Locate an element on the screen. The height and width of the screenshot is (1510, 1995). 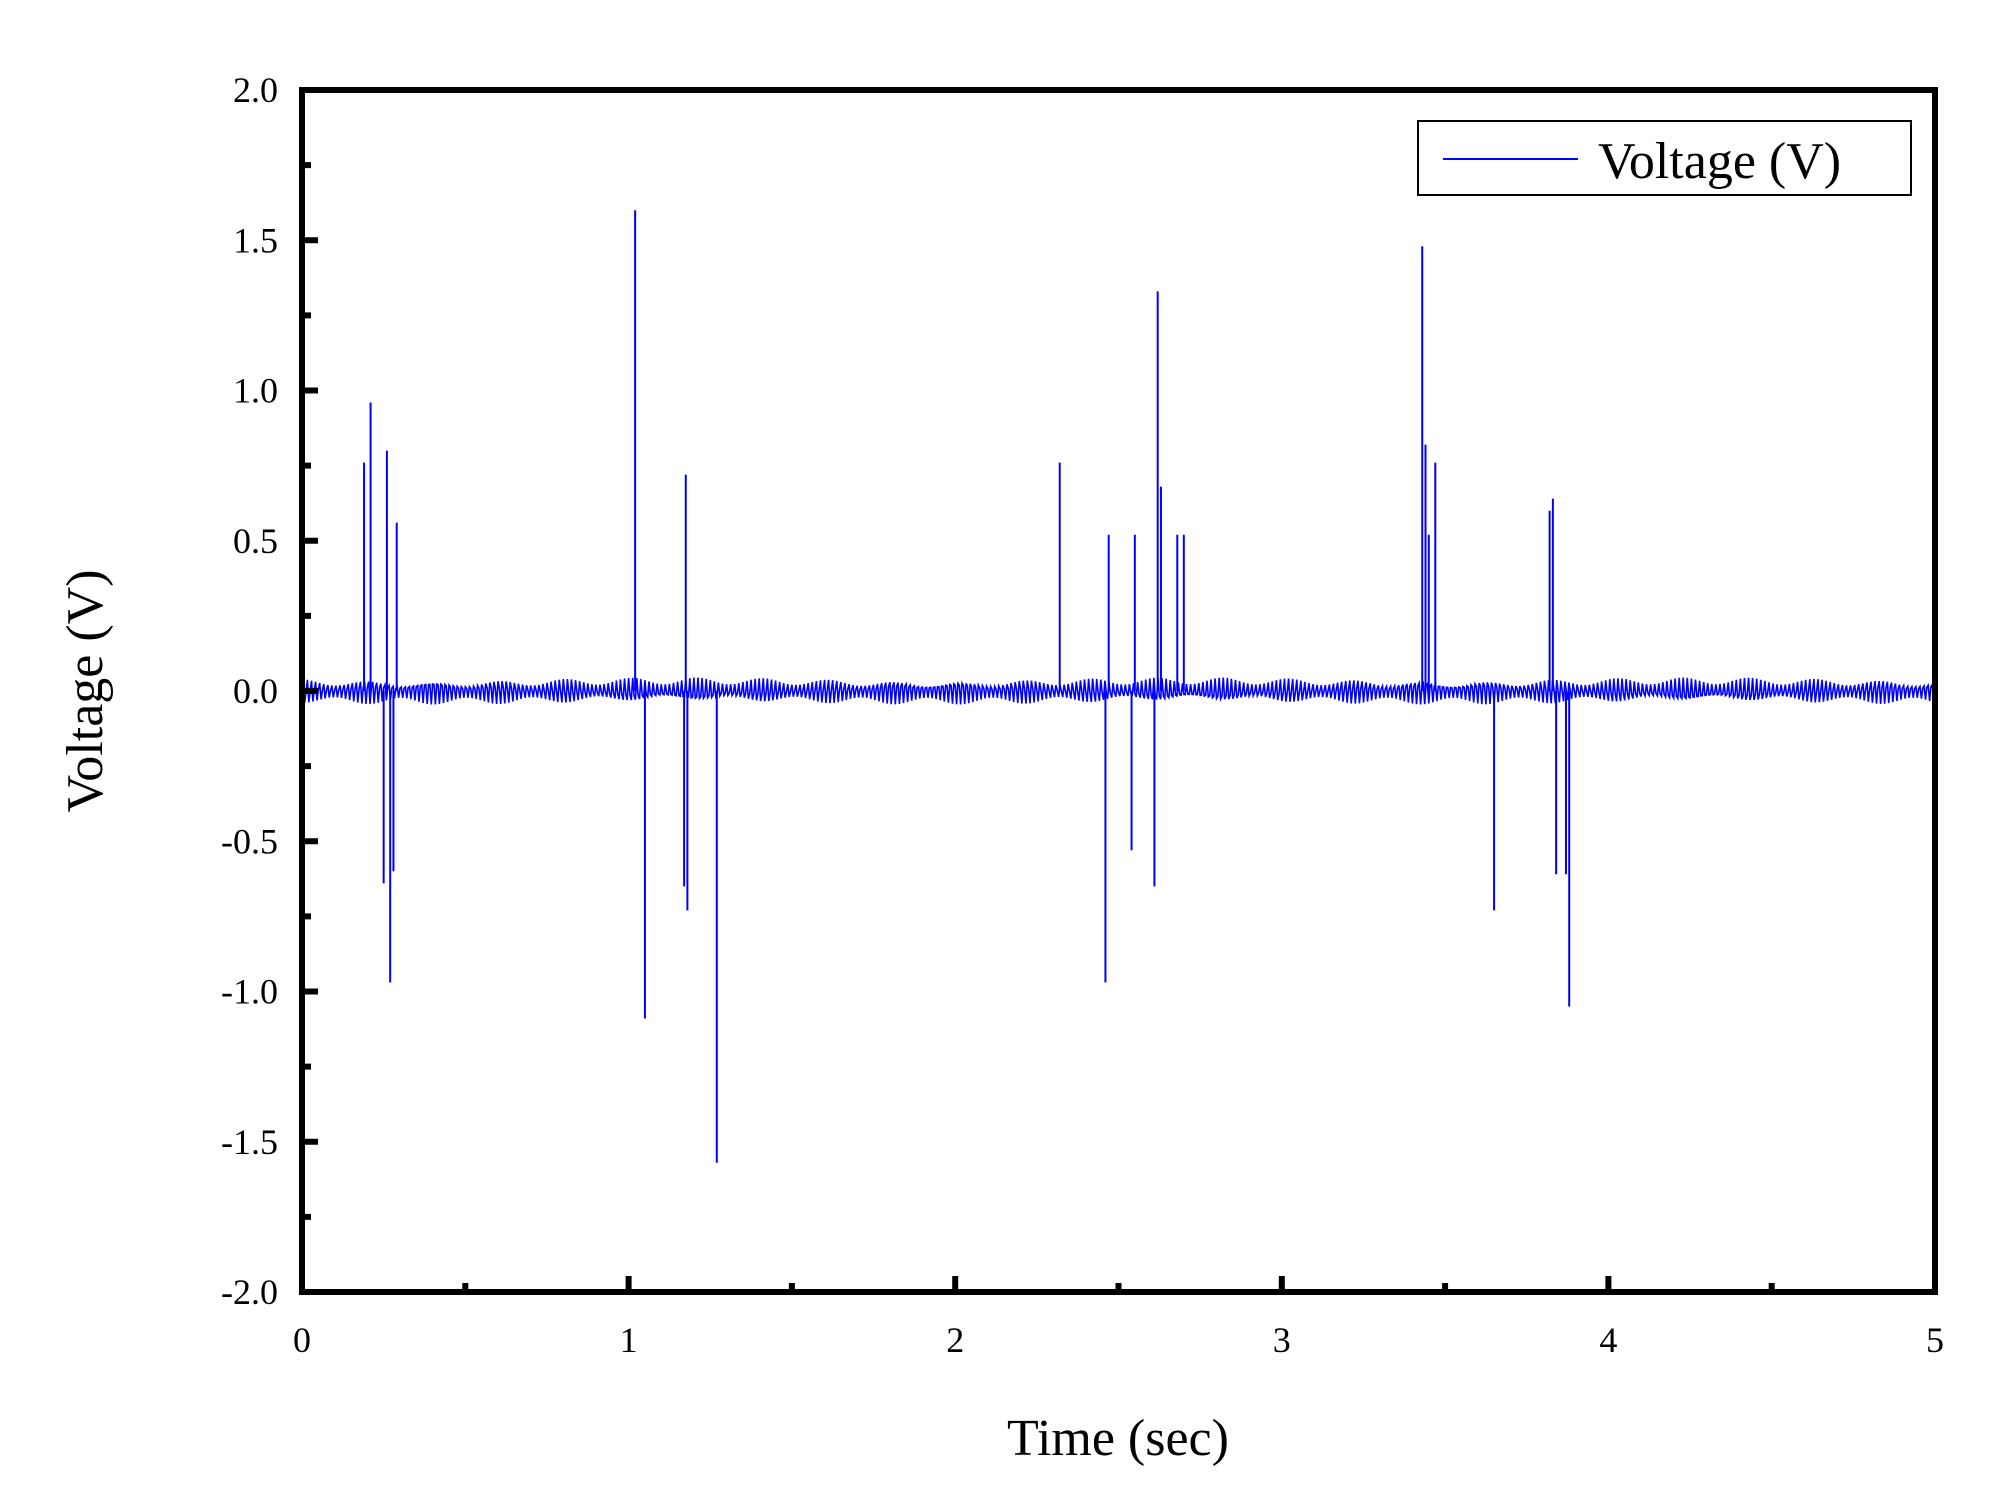
x-tick-label: 4 is located at coordinates (1608, 1340).